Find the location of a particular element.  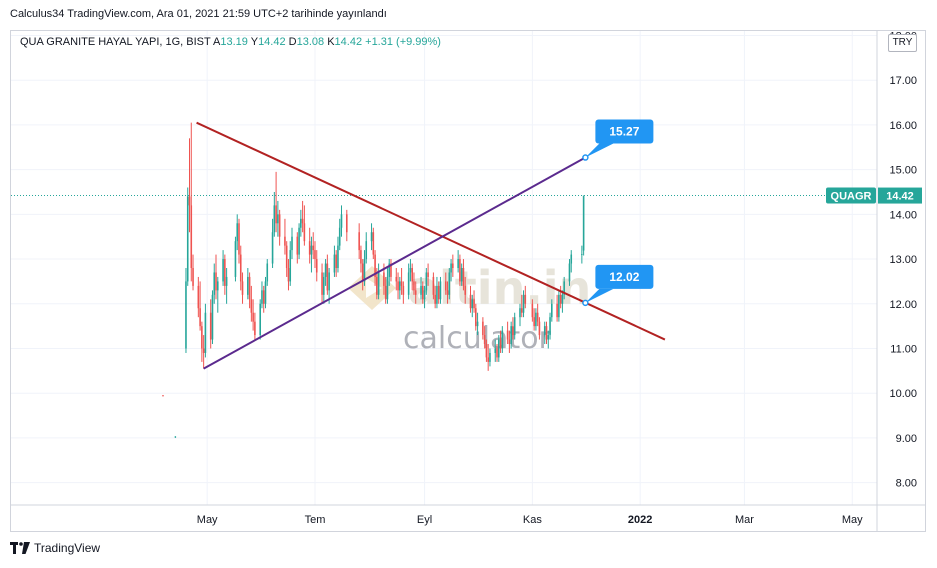

y-tick-label: 13.00 is located at coordinates (903, 260).